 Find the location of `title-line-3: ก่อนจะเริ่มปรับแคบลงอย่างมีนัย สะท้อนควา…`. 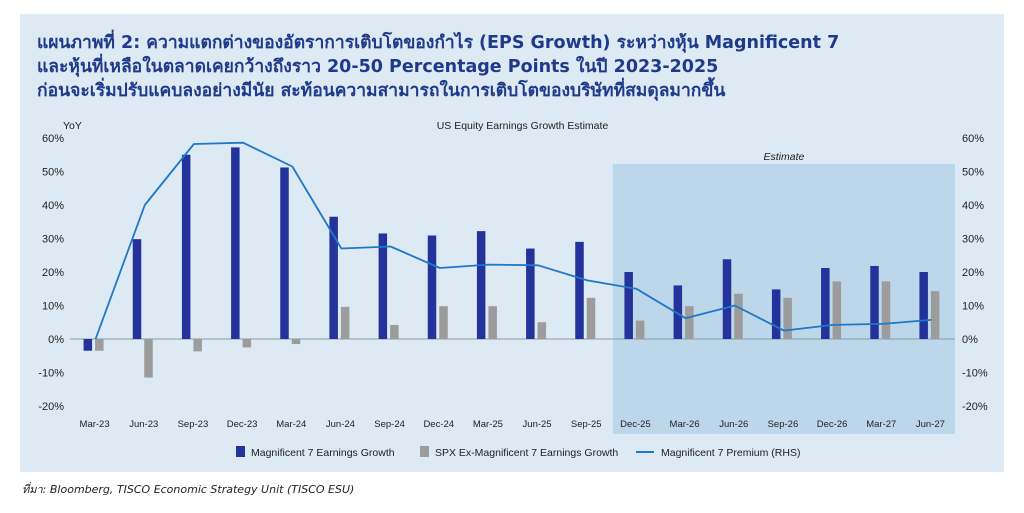

title-line-3: ก่อนจะเริ่มปรับแคบลงอย่างมีนัย สะท้อนควา… is located at coordinates (381, 91).